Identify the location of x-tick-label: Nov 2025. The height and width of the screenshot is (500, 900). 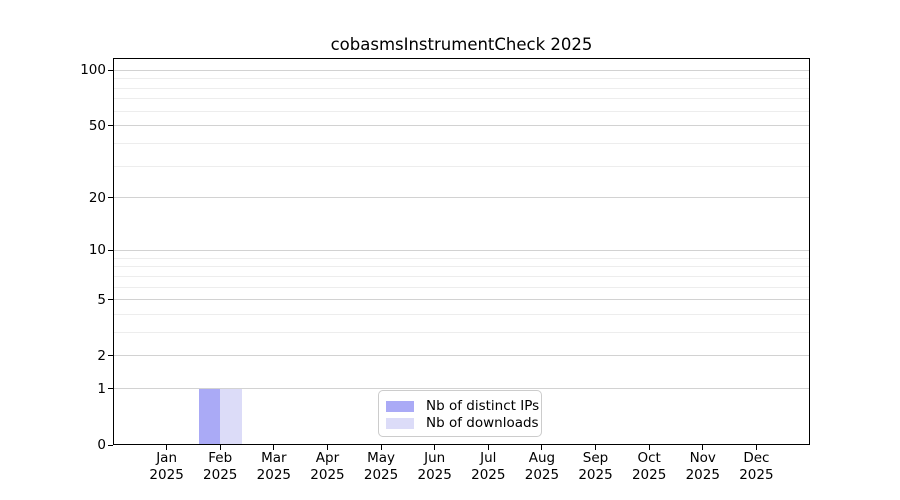
(702, 466).